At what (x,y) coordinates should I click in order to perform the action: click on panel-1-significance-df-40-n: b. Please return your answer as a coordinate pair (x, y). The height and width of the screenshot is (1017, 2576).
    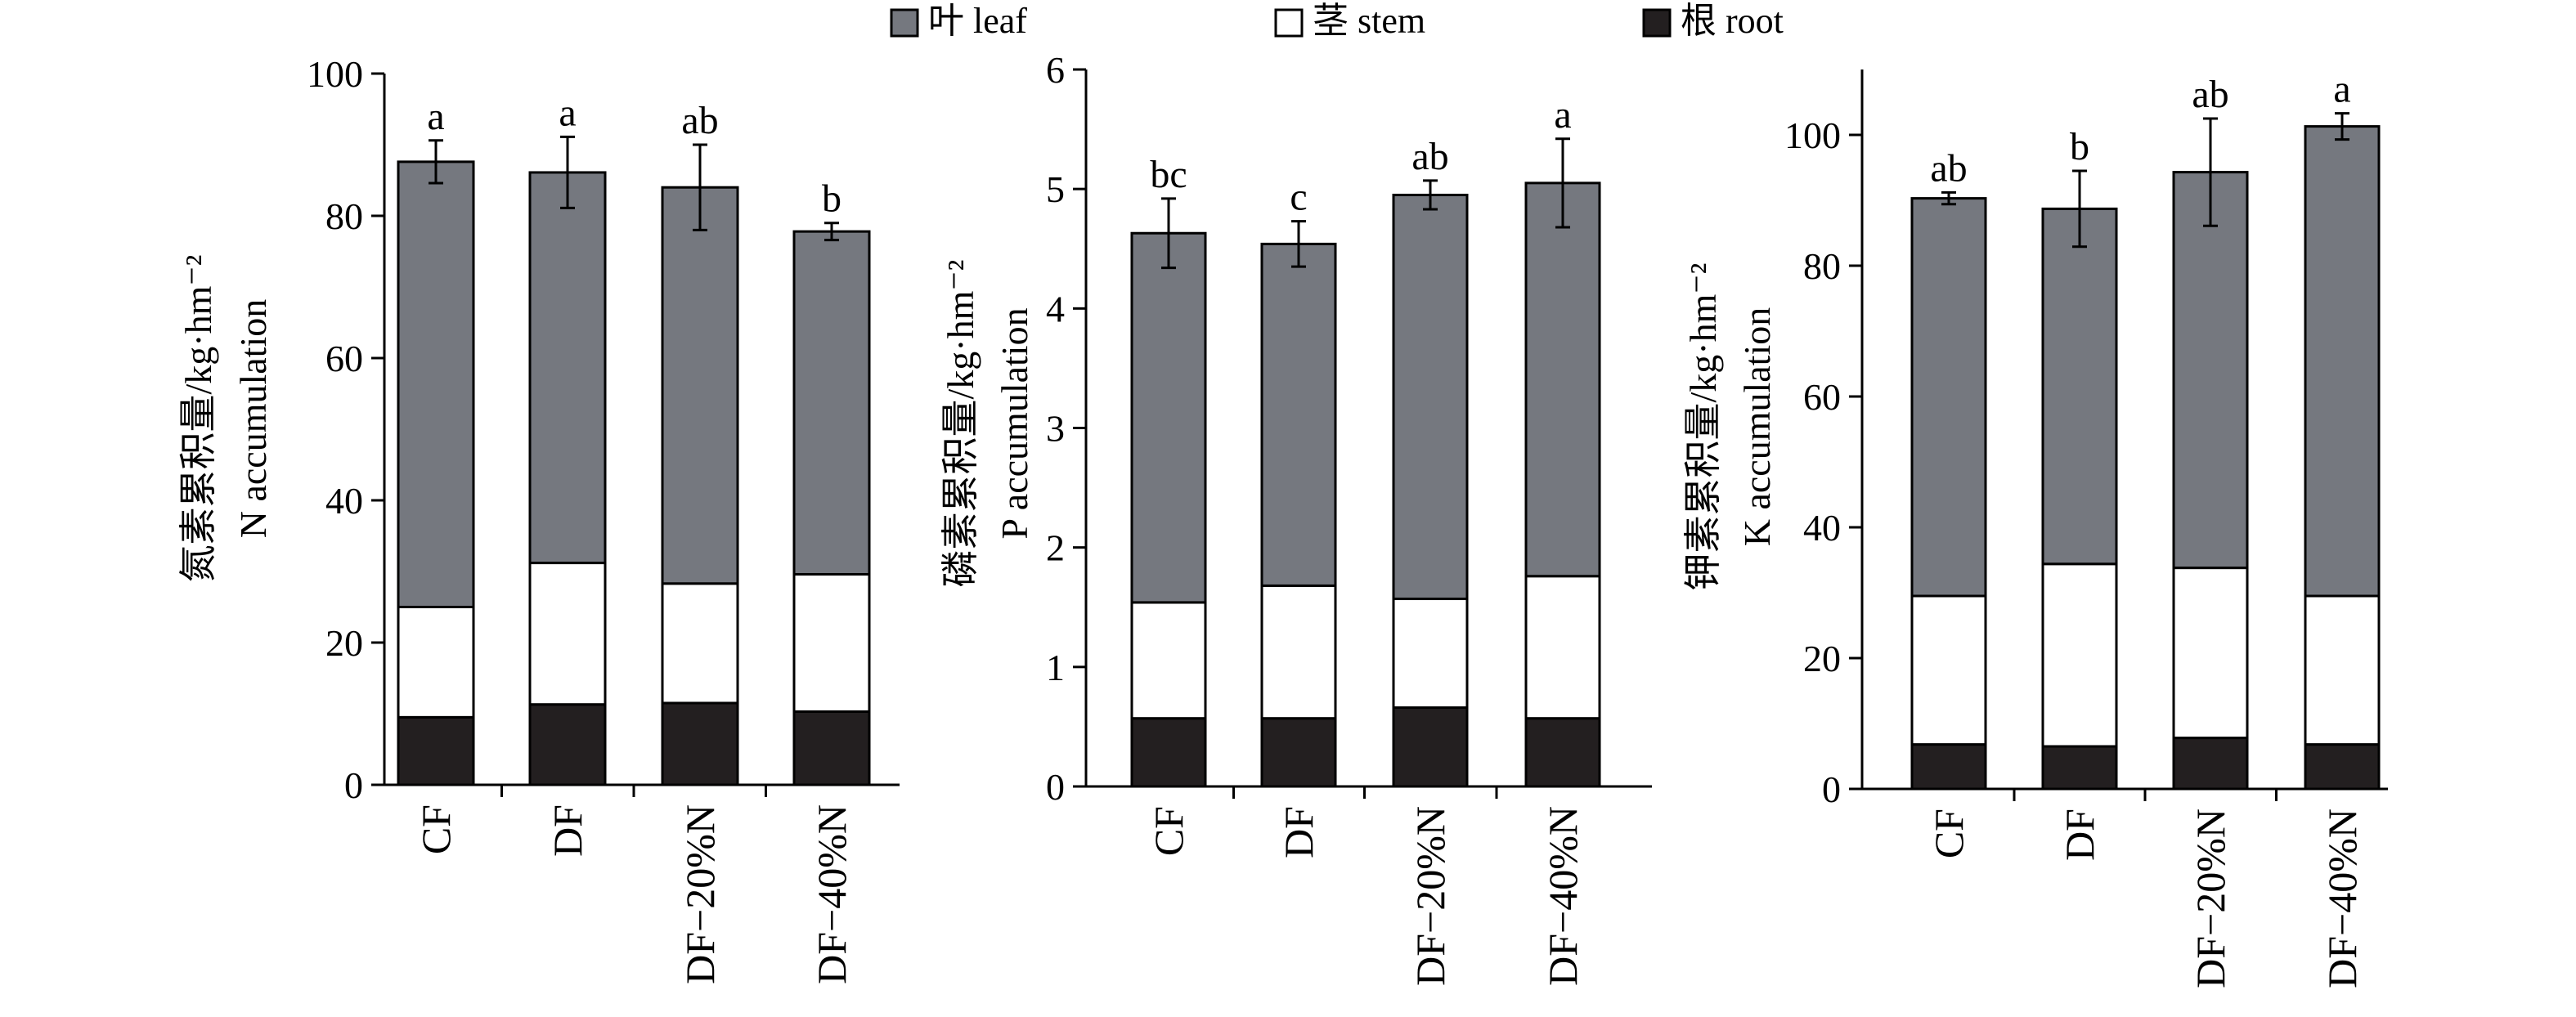
    Looking at the image, I should click on (832, 199).